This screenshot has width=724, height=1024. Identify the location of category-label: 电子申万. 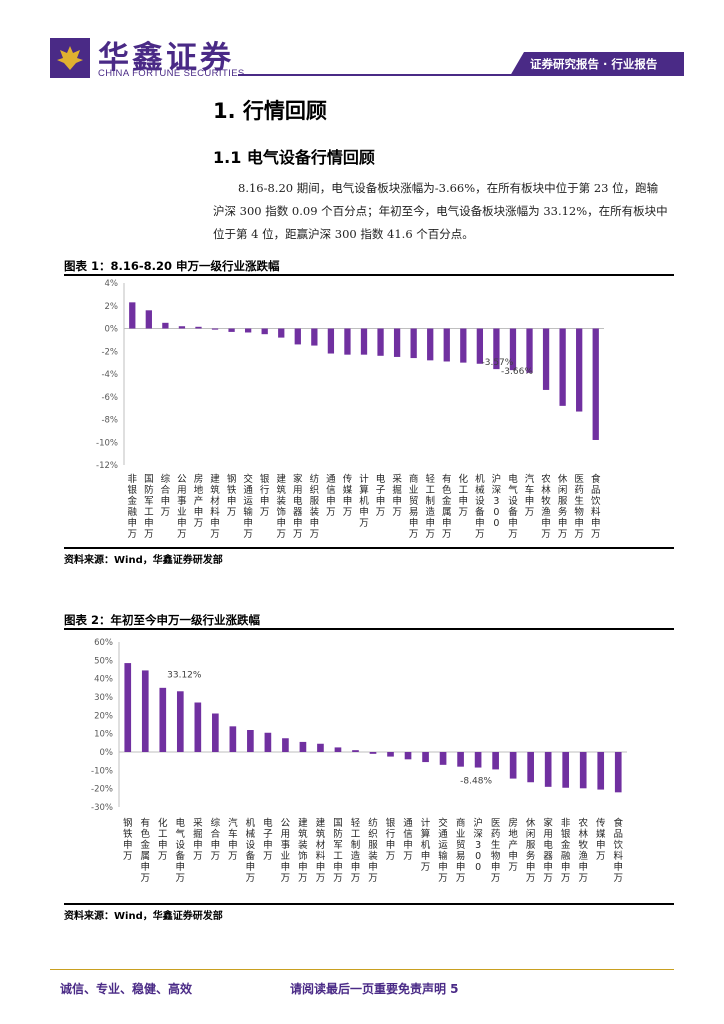
(381, 495).